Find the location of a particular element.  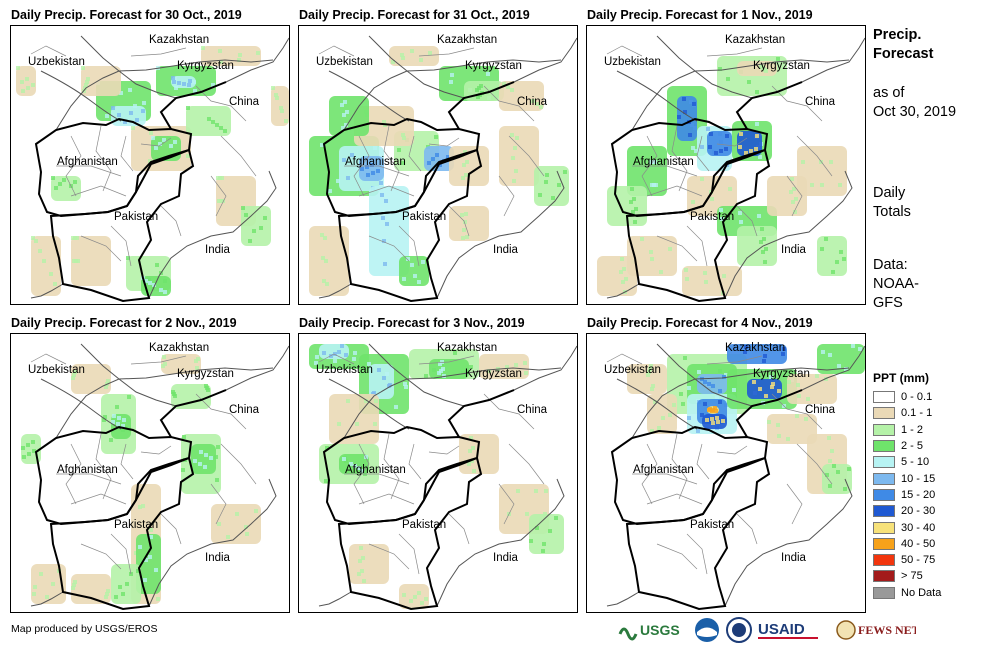

legend-item: 30 - 40 is located at coordinates (907, 527).